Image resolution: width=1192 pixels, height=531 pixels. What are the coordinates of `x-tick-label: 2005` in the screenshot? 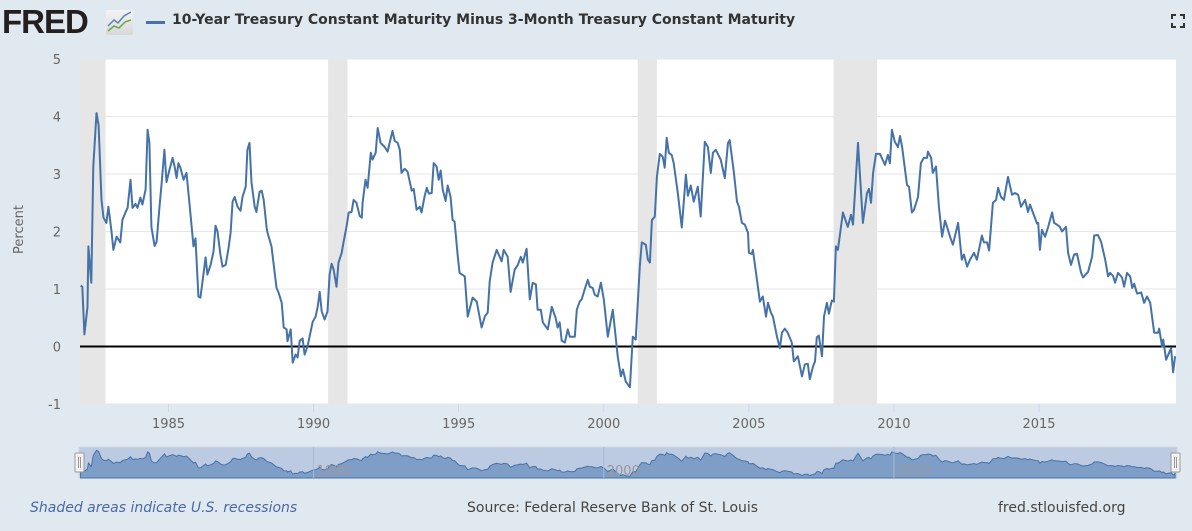 It's located at (748, 424).